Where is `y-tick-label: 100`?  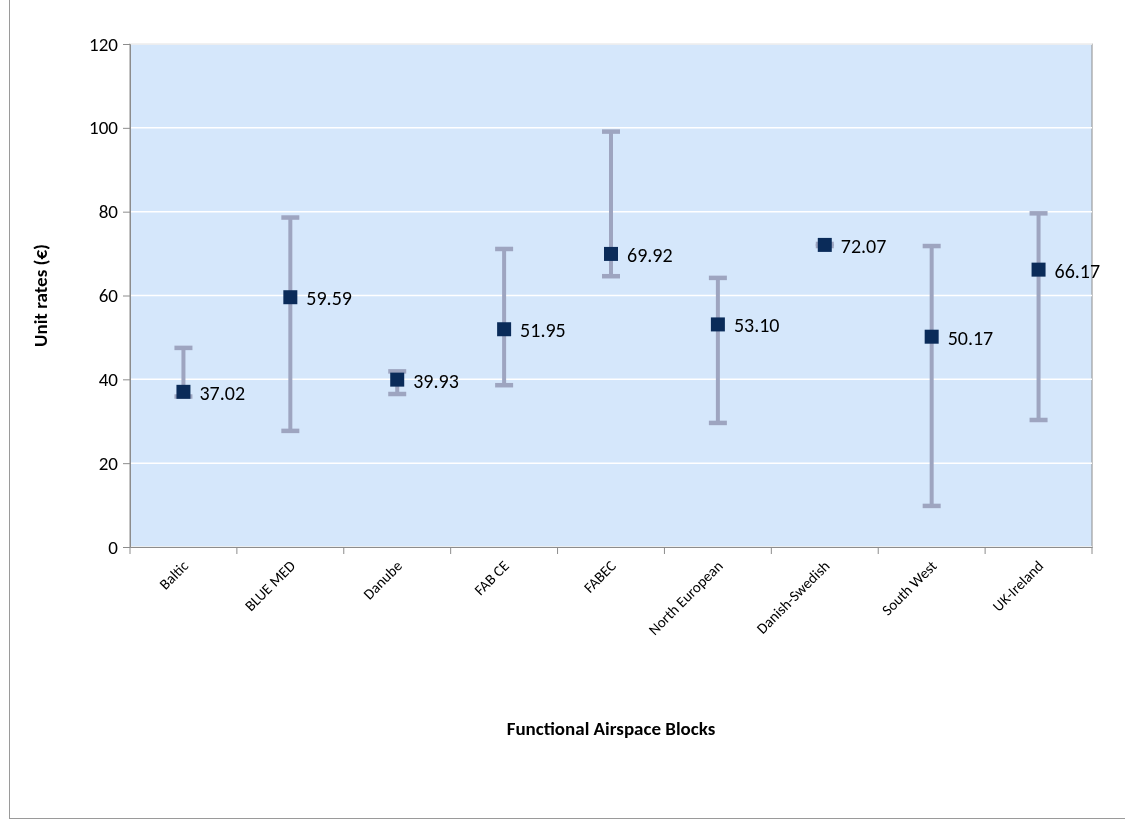
y-tick-label: 100 is located at coordinates (104, 128).